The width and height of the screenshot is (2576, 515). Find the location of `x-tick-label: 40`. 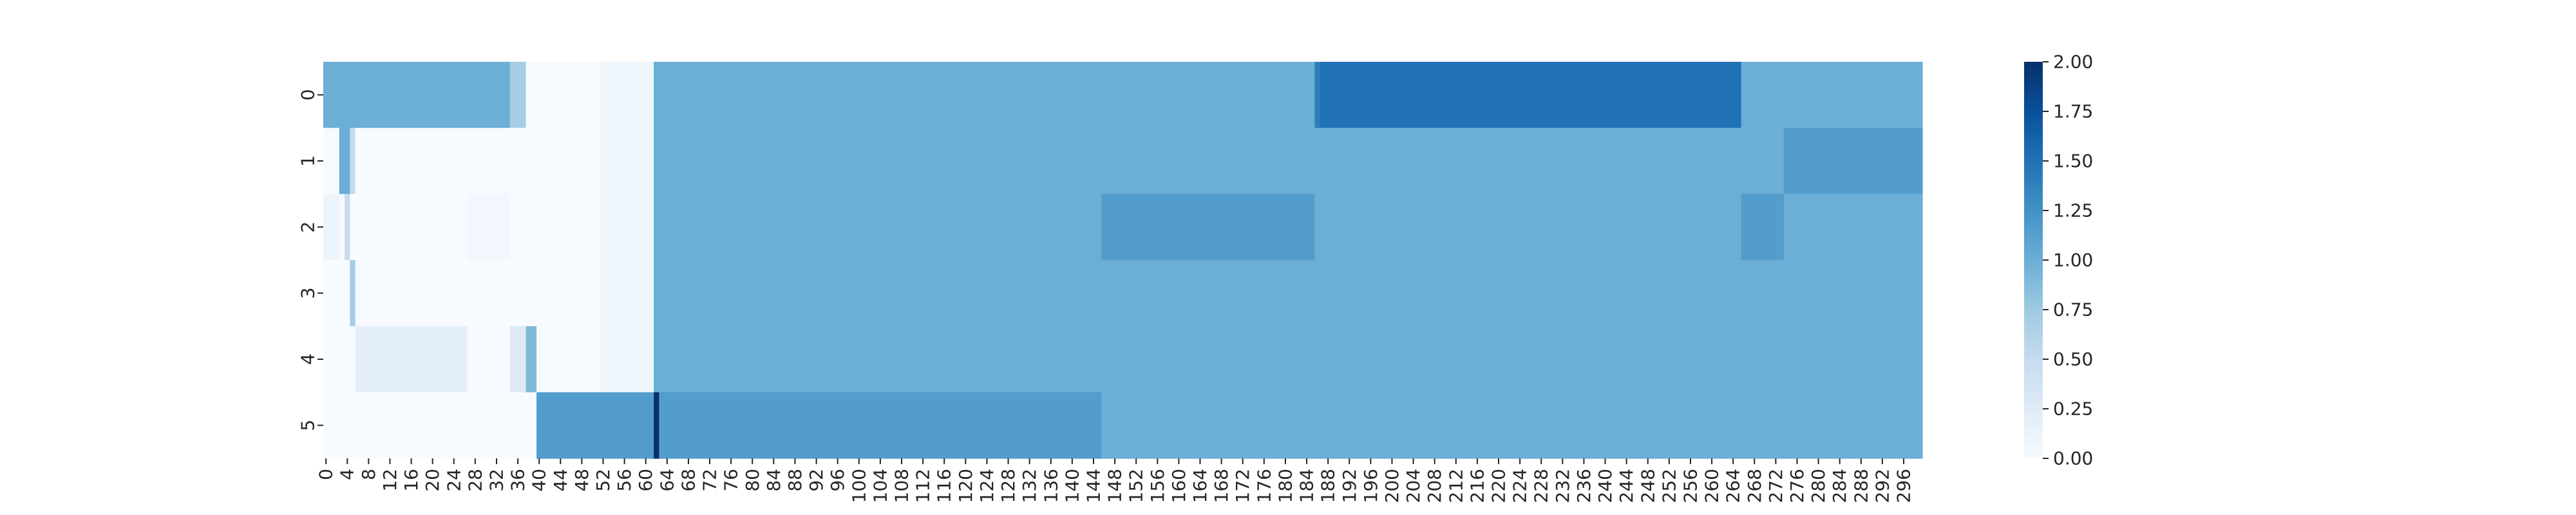

x-tick-label: 40 is located at coordinates (539, 481).